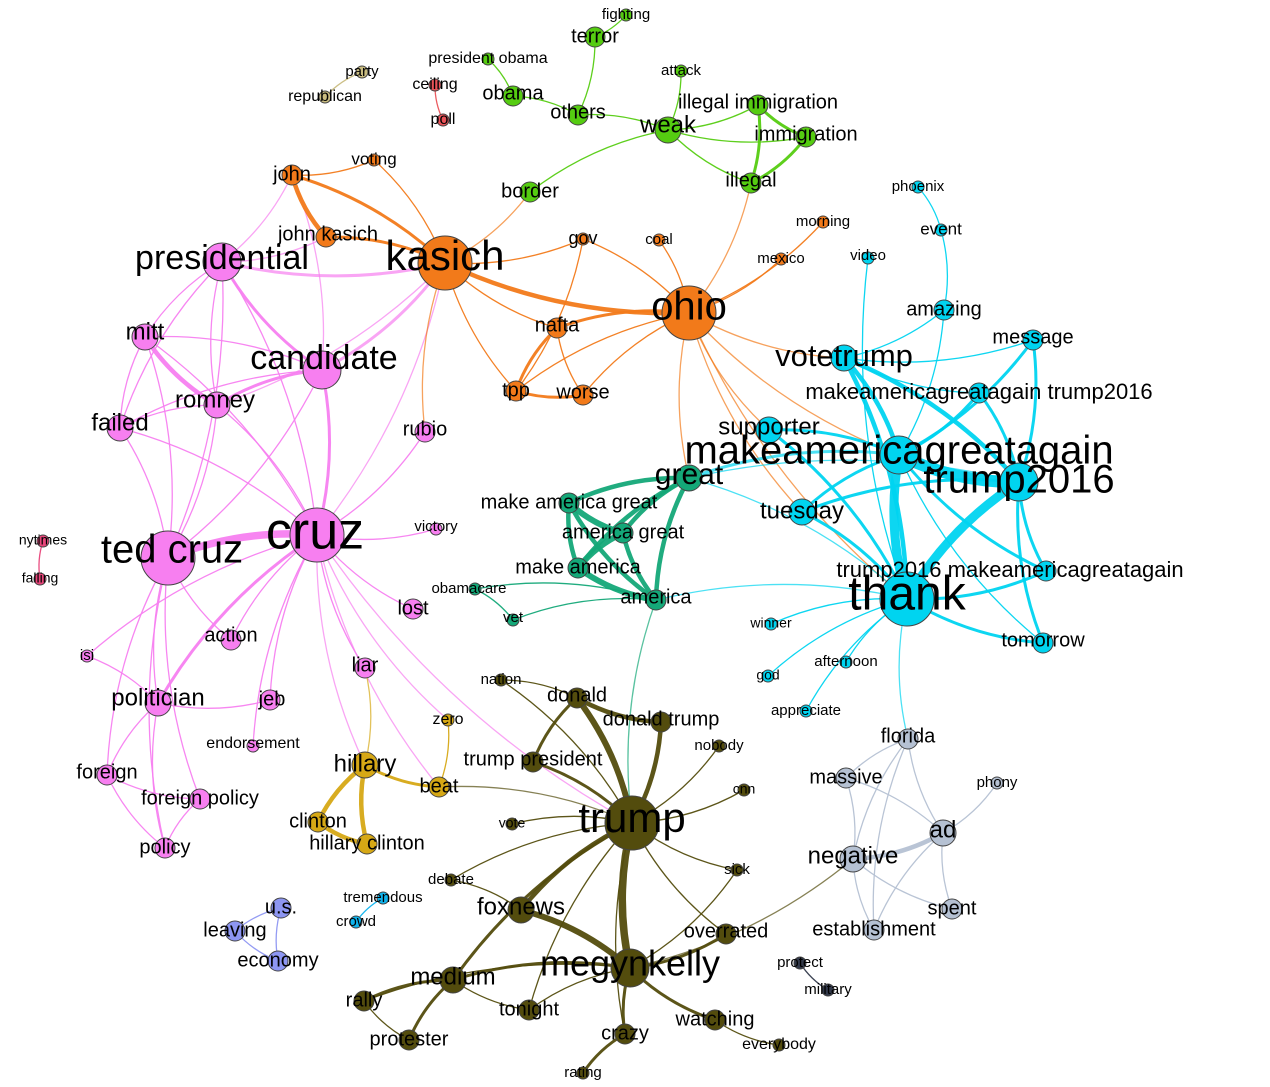  I want to click on node-politician, so click(158, 703).